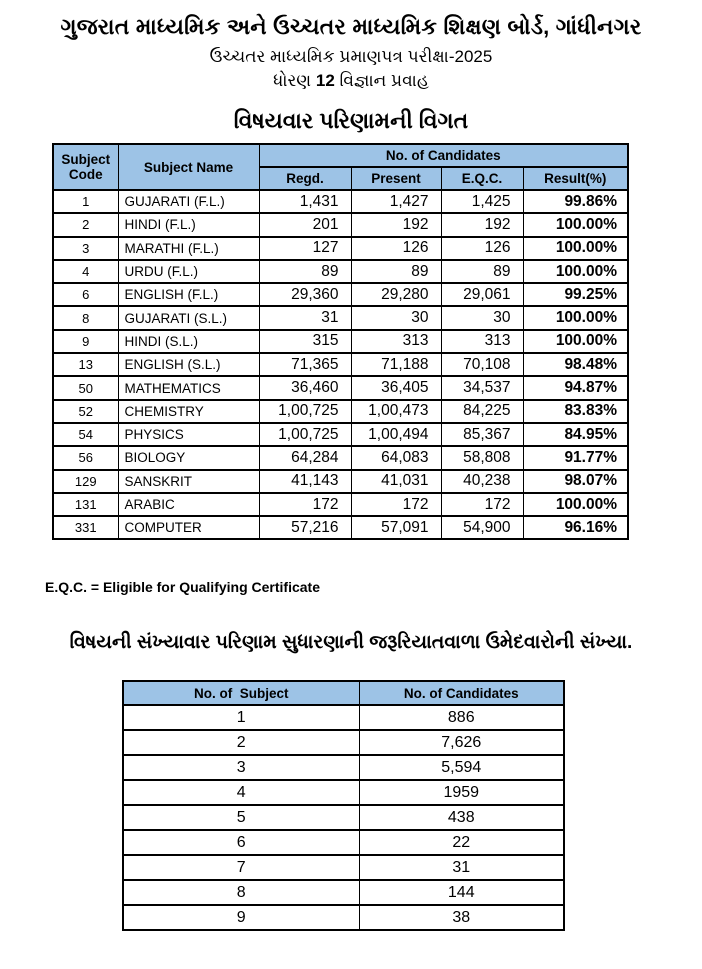  Describe the element at coordinates (575, 434) in the screenshot. I see `result-cell: 84.95%` at that location.